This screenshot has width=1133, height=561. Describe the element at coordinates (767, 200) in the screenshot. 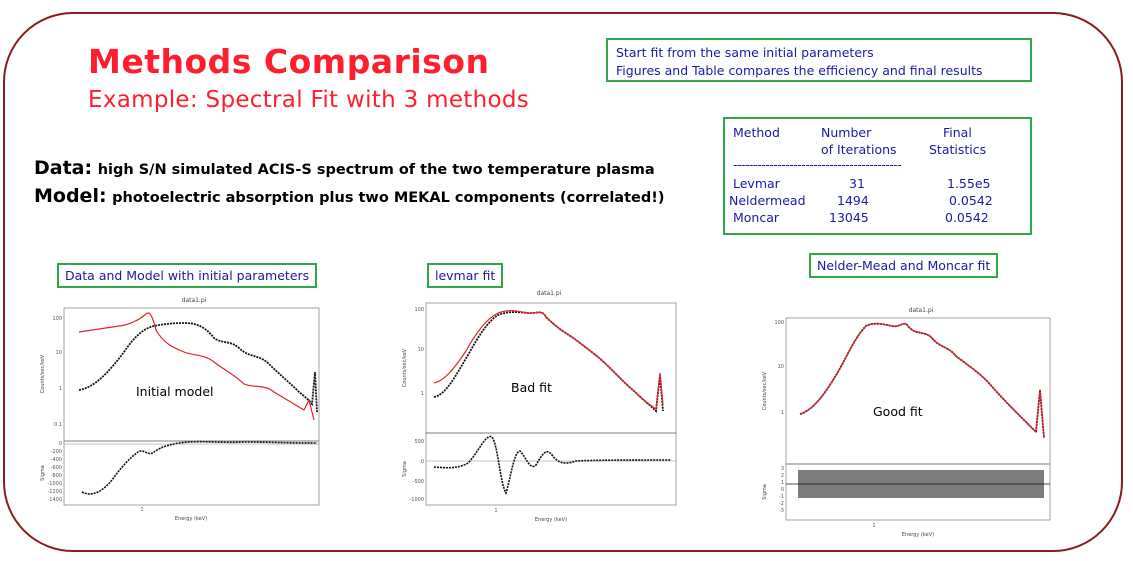

I see `row-method: Neldermead` at that location.